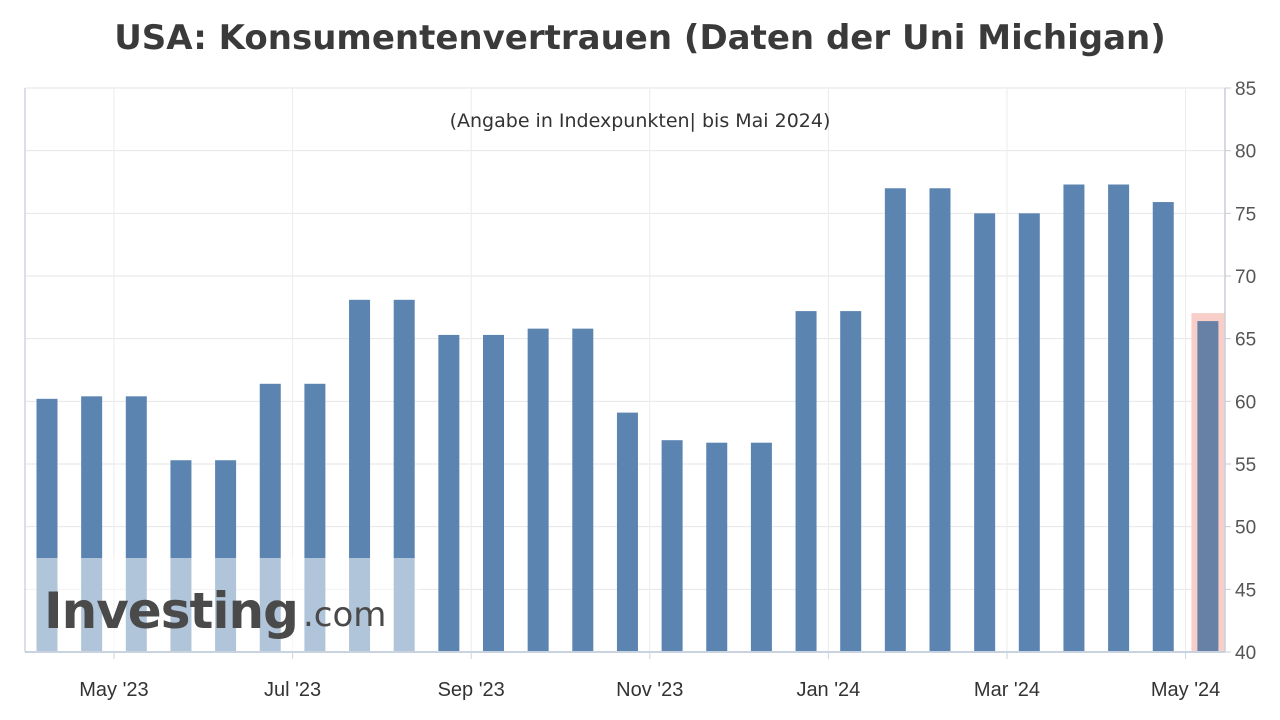 The height and width of the screenshot is (720, 1280). What do you see at coordinates (113, 690) in the screenshot?
I see `x-tick-label-0: May '23` at bounding box center [113, 690].